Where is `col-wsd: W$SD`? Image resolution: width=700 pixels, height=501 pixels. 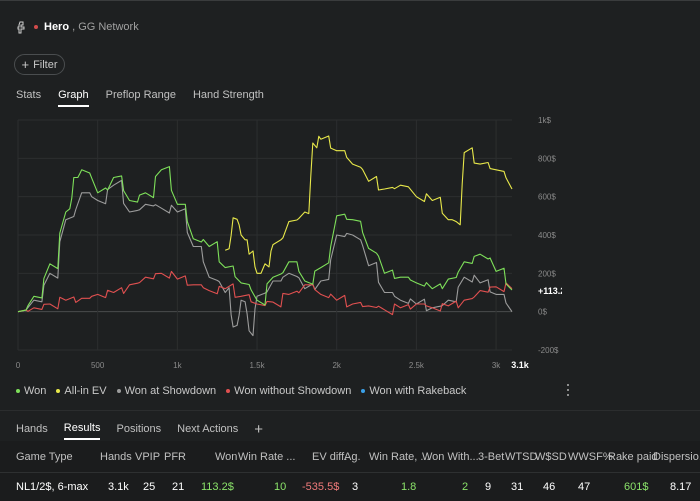
col-wsd: W$SD is located at coordinates (551, 457).